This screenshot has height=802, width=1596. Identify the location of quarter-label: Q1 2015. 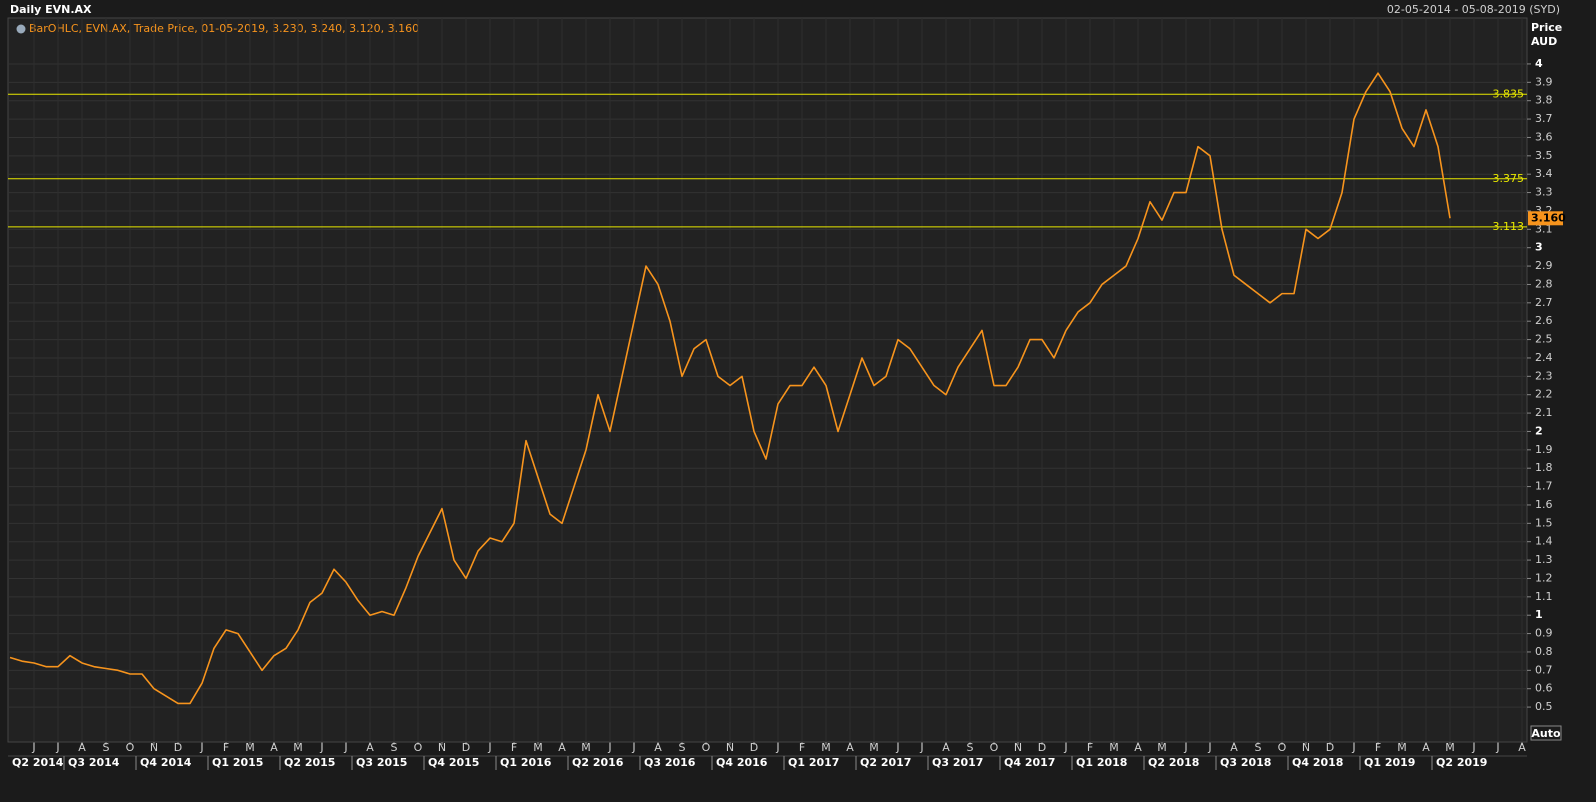
(237, 762).